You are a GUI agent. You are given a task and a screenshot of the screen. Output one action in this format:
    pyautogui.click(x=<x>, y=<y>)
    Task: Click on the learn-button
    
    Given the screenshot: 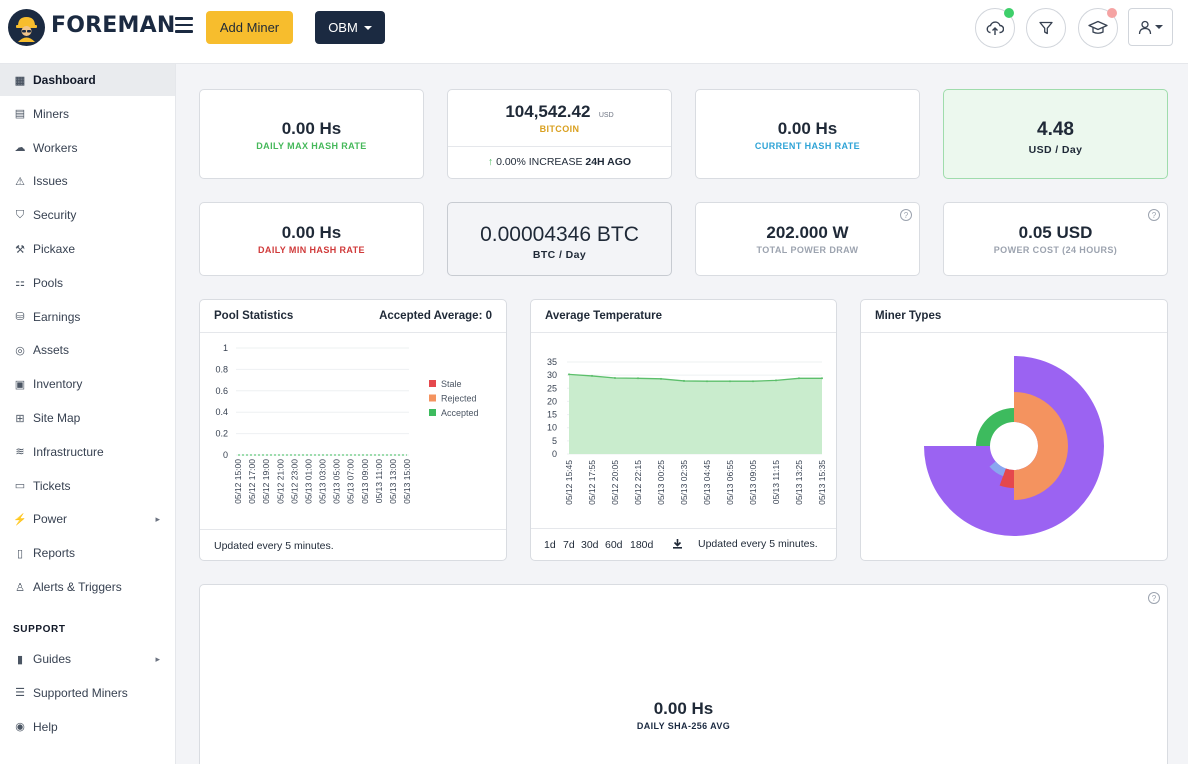 What is the action you would take?
    pyautogui.click(x=1098, y=28)
    